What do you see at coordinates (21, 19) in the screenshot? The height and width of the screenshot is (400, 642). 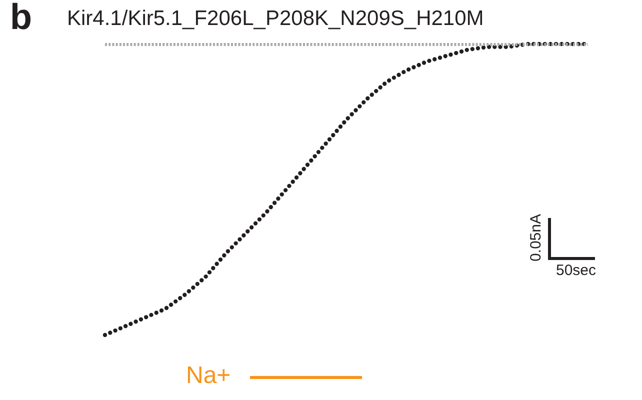 I see `text: b` at bounding box center [21, 19].